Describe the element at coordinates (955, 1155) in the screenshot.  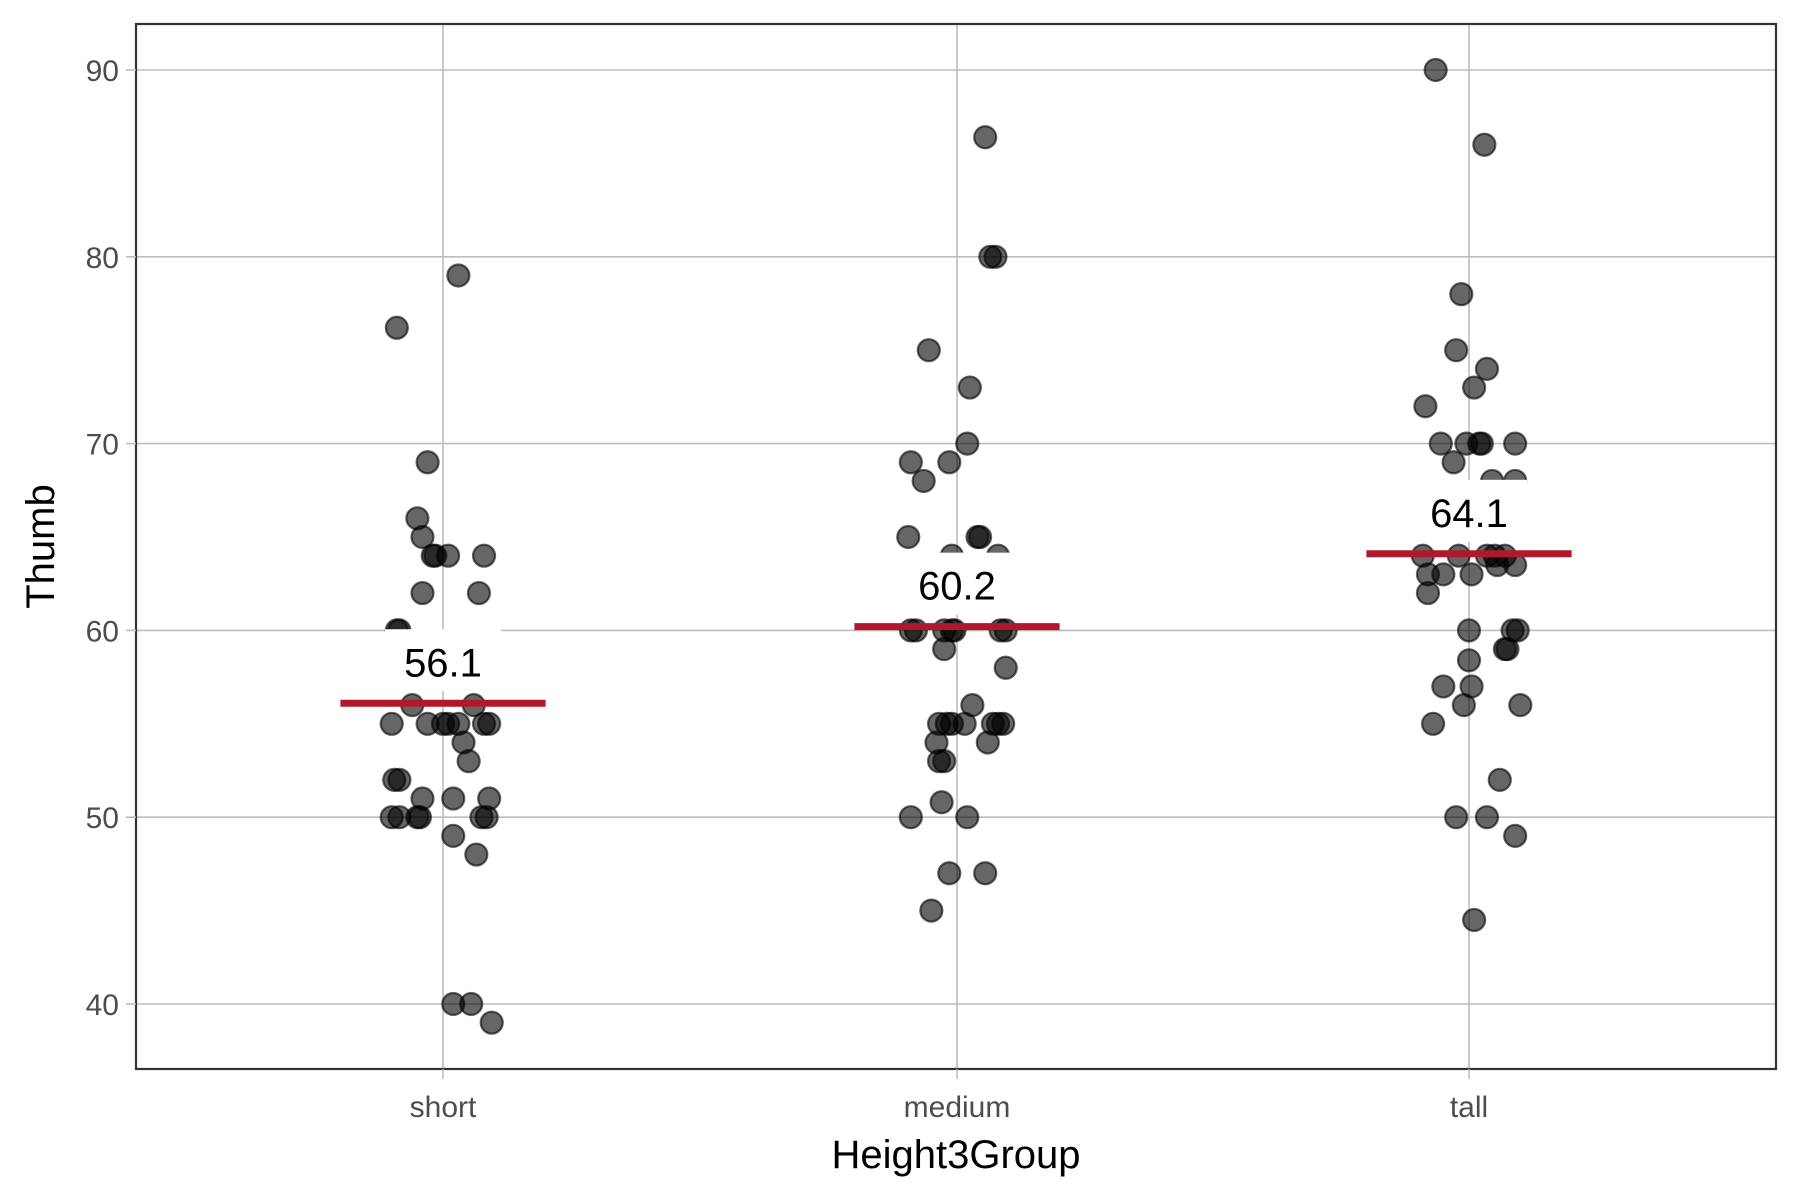
I see `x-axis-title: Height3Group` at that location.